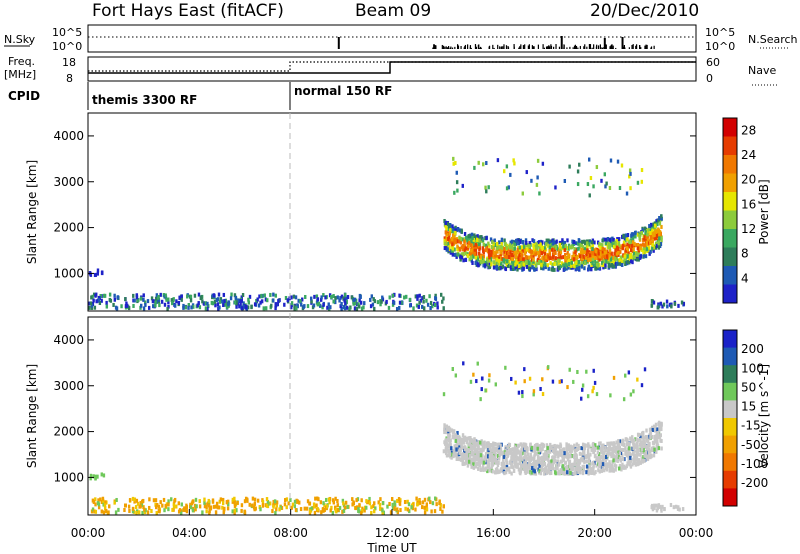 This screenshot has height=554, width=800. What do you see at coordinates (343, 91) in the screenshot?
I see `cpid-mode-2: normal 150 RF` at bounding box center [343, 91].